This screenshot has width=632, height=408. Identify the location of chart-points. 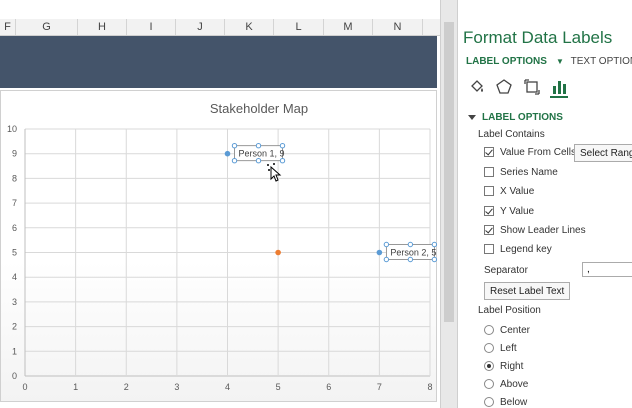
(303, 203).